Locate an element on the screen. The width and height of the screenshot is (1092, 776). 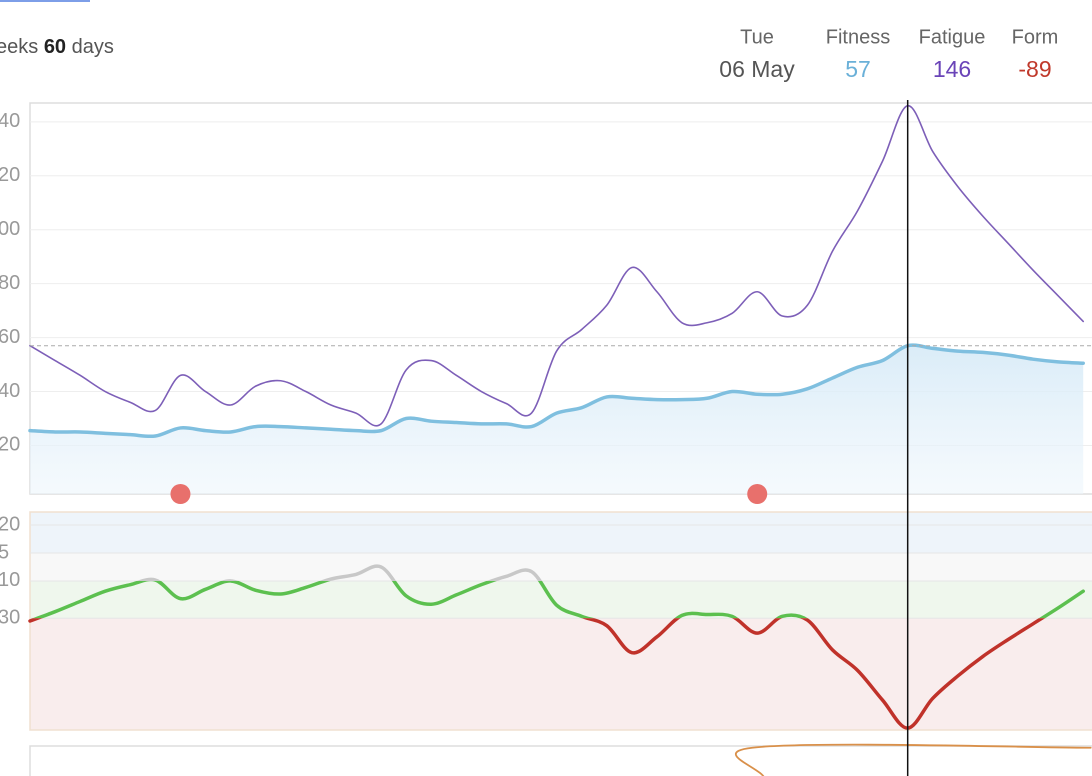
range-num: 60 is located at coordinates (55, 47).